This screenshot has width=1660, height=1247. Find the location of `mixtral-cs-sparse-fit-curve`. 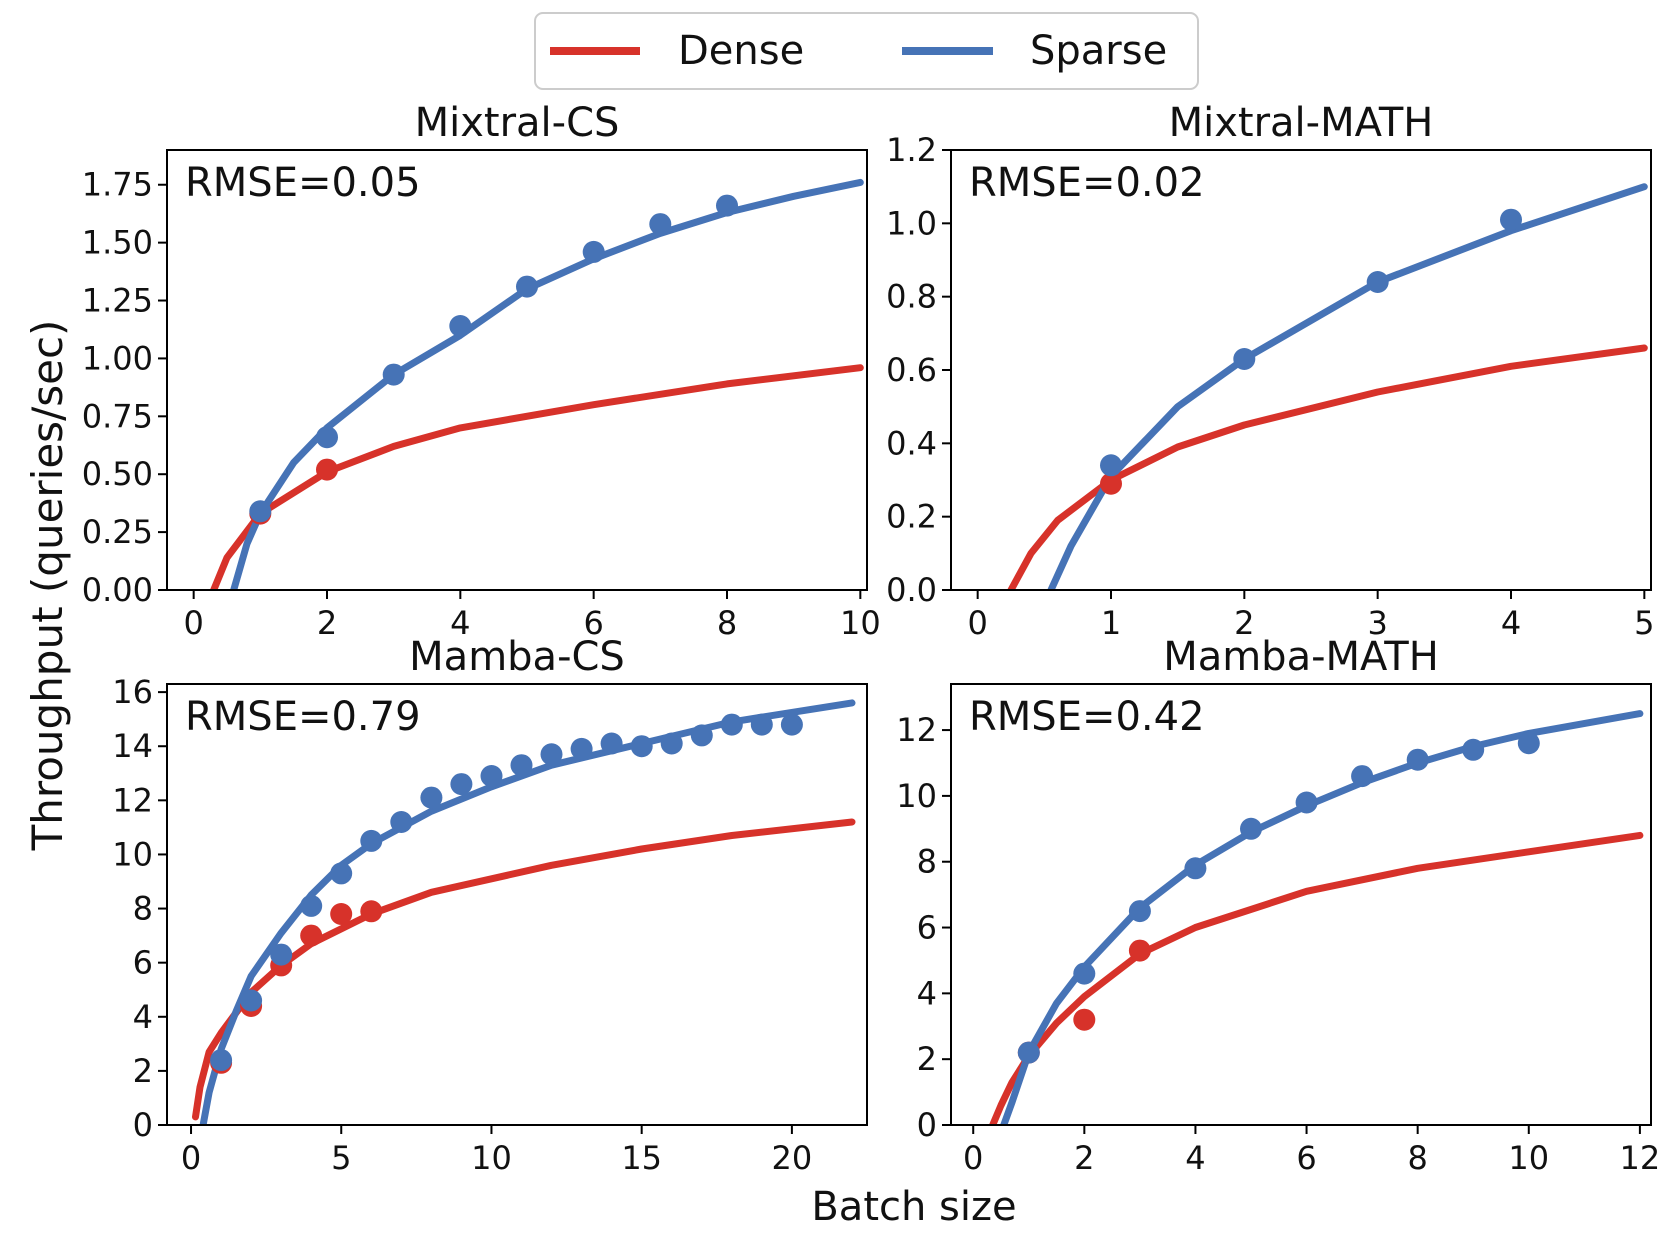

mixtral-cs-sparse-fit-curve is located at coordinates (547, 384).